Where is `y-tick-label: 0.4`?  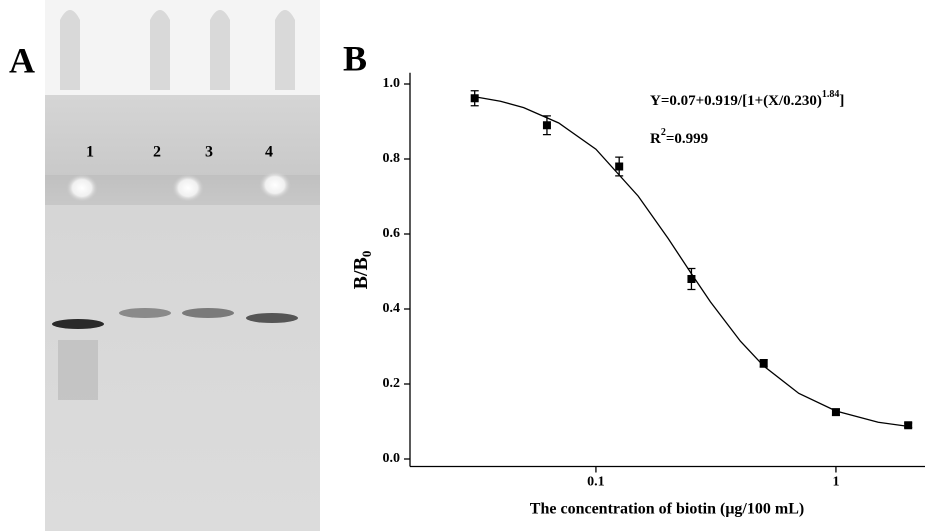 y-tick-label: 0.4 is located at coordinates (392, 308).